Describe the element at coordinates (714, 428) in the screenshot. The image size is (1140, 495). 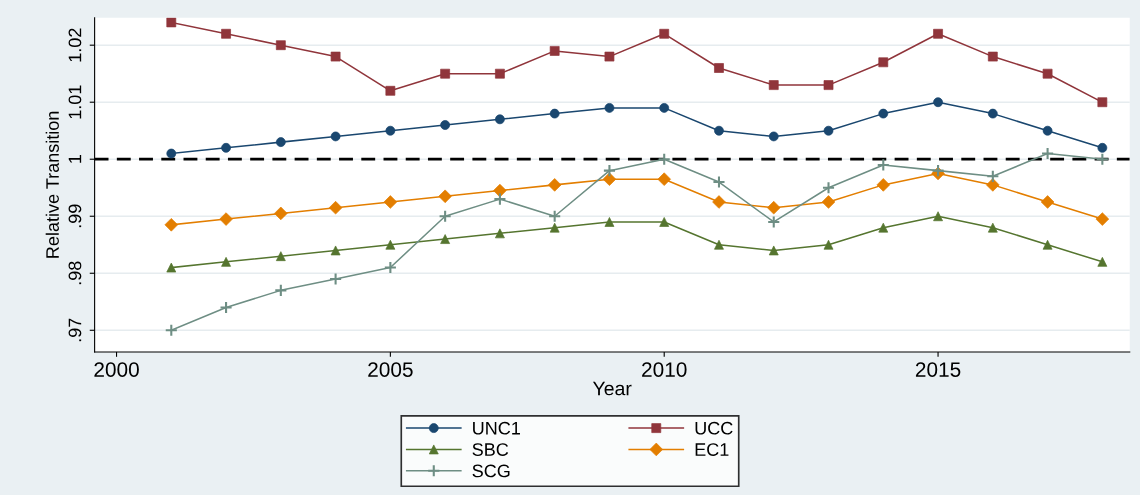
I see `legend-label: UCC` at that location.